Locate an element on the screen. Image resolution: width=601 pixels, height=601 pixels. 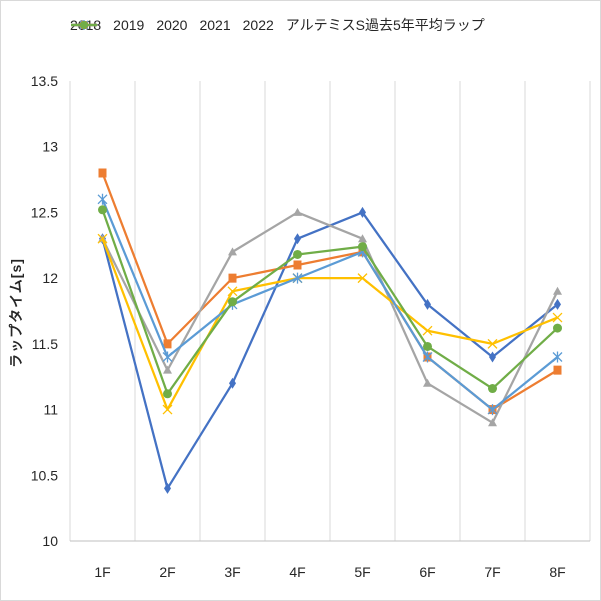
legend-item: アルテミスS過去5年平均ラップ is located at coordinates (278, 25).